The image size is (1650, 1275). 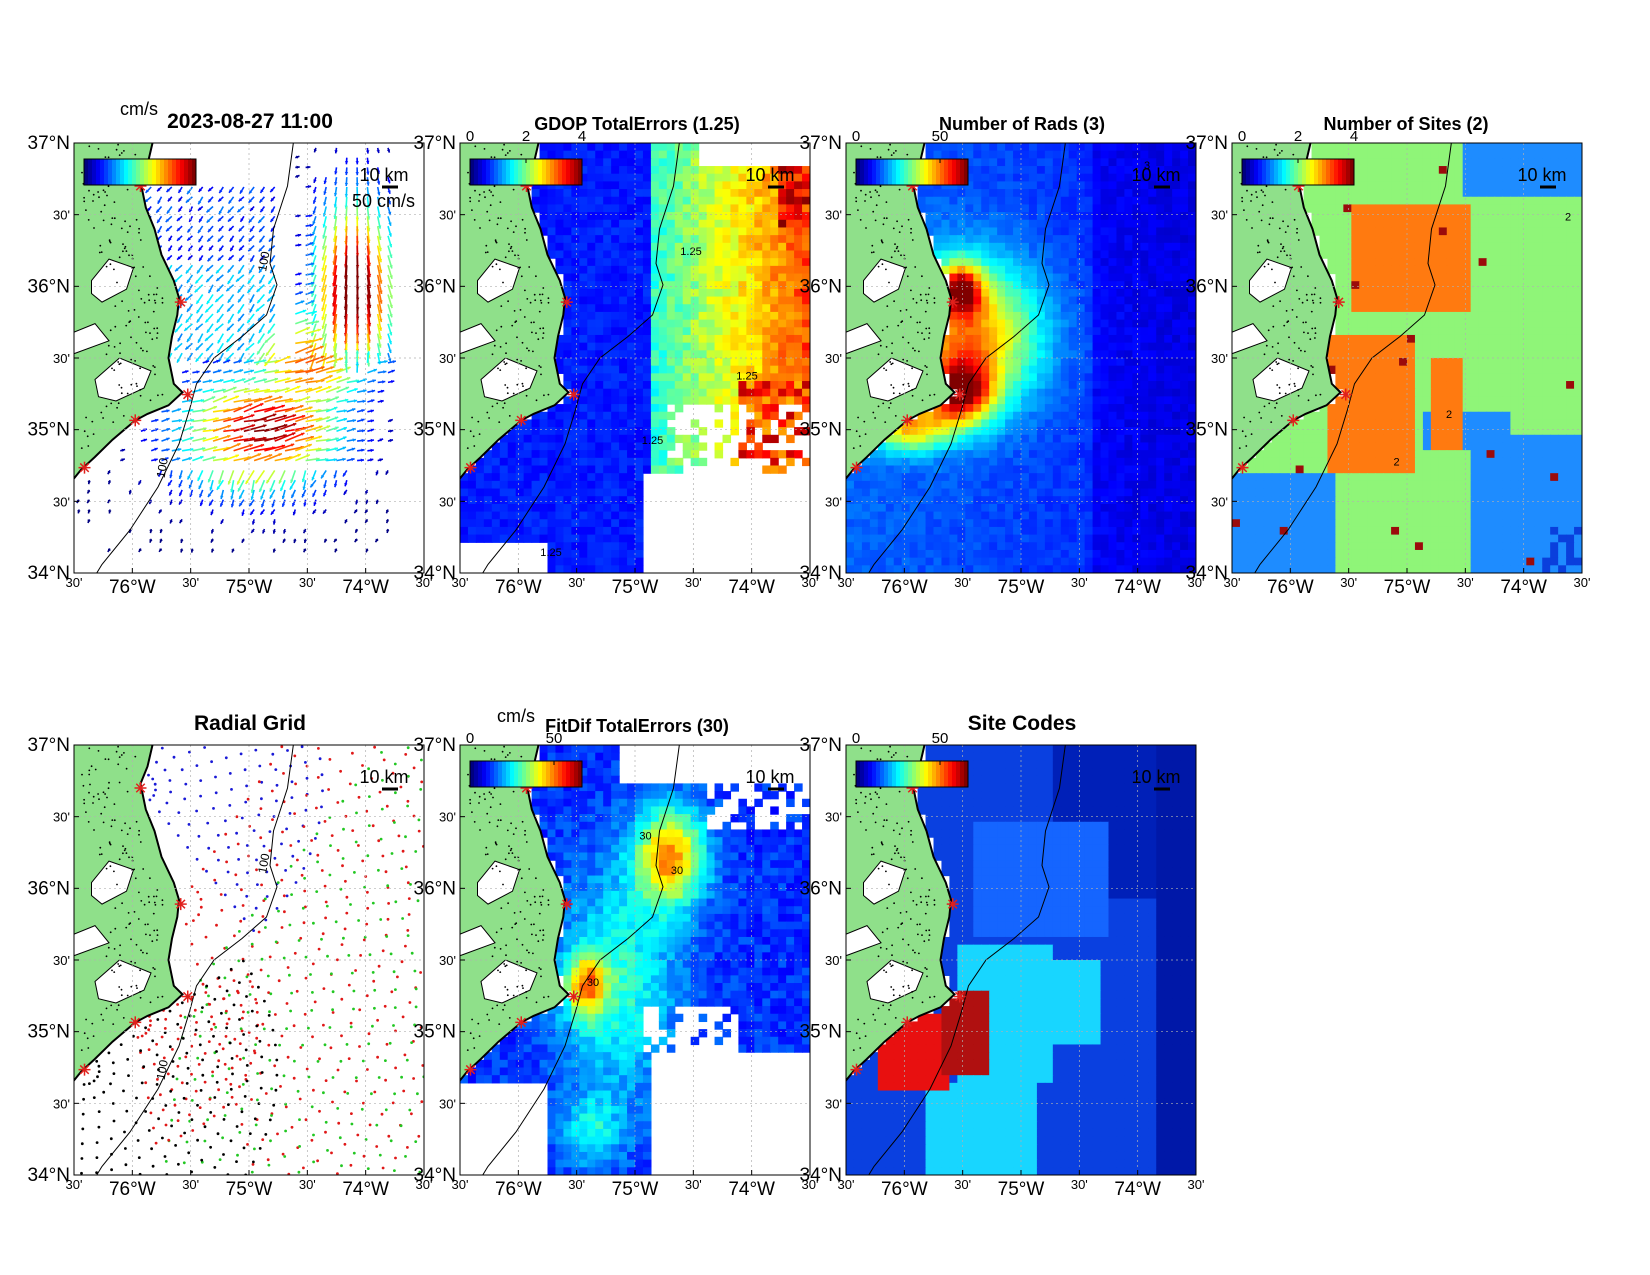 What do you see at coordinates (447, 501) in the screenshot?
I see `lat-tick-label: 30'` at bounding box center [447, 501].